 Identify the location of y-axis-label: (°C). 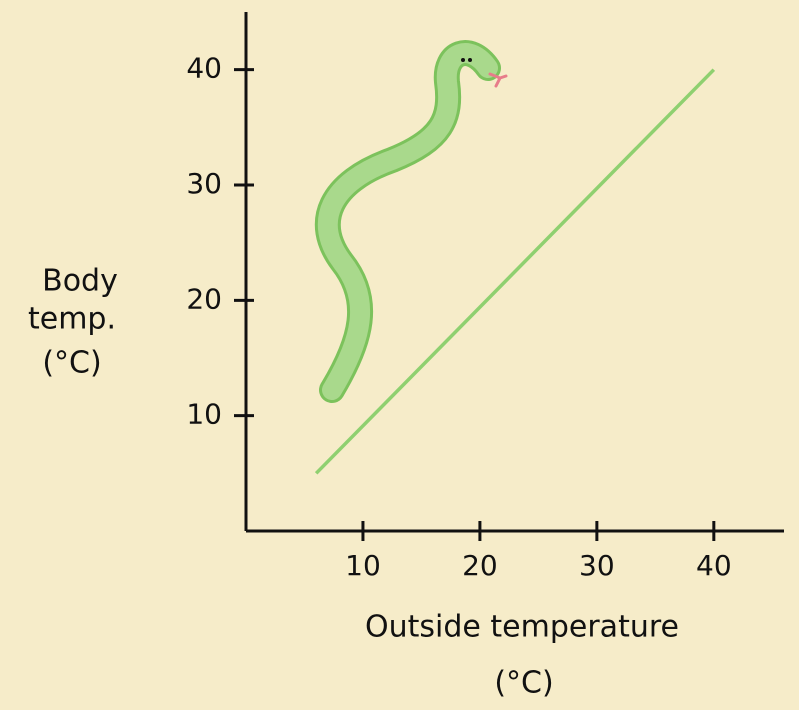
(71, 363).